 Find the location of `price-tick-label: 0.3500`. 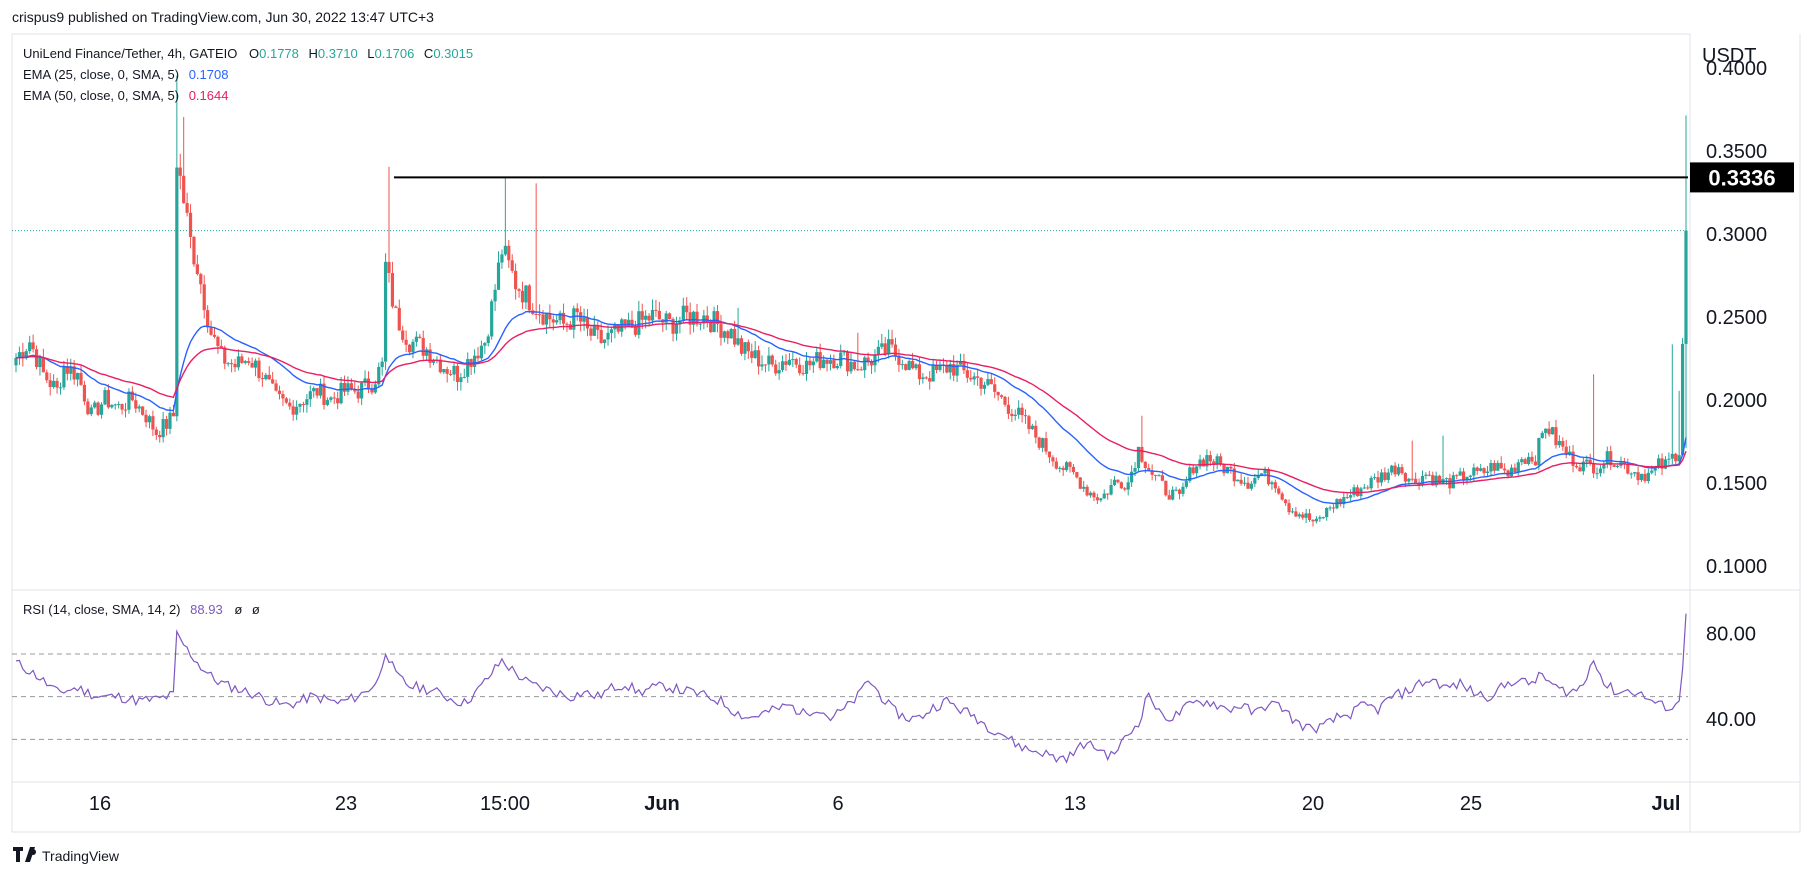

price-tick-label: 0.3500 is located at coordinates (1736, 152).